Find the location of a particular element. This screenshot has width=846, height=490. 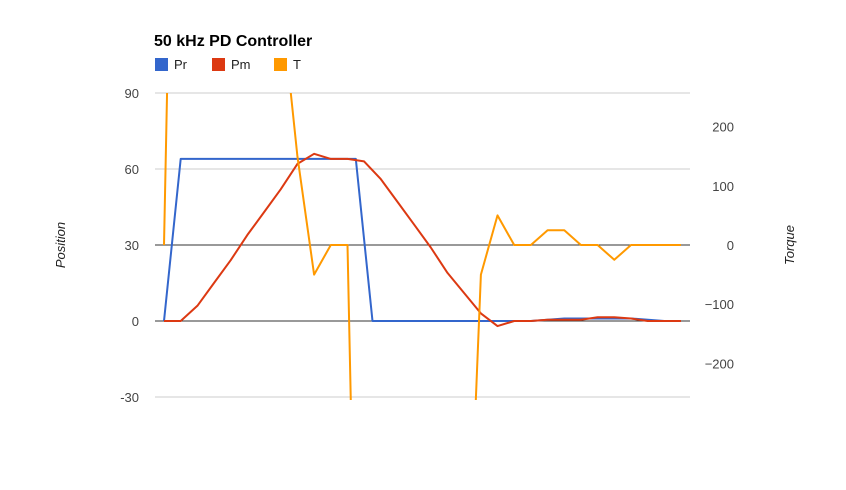

y2-tick-label: 0 is located at coordinates (730, 245).